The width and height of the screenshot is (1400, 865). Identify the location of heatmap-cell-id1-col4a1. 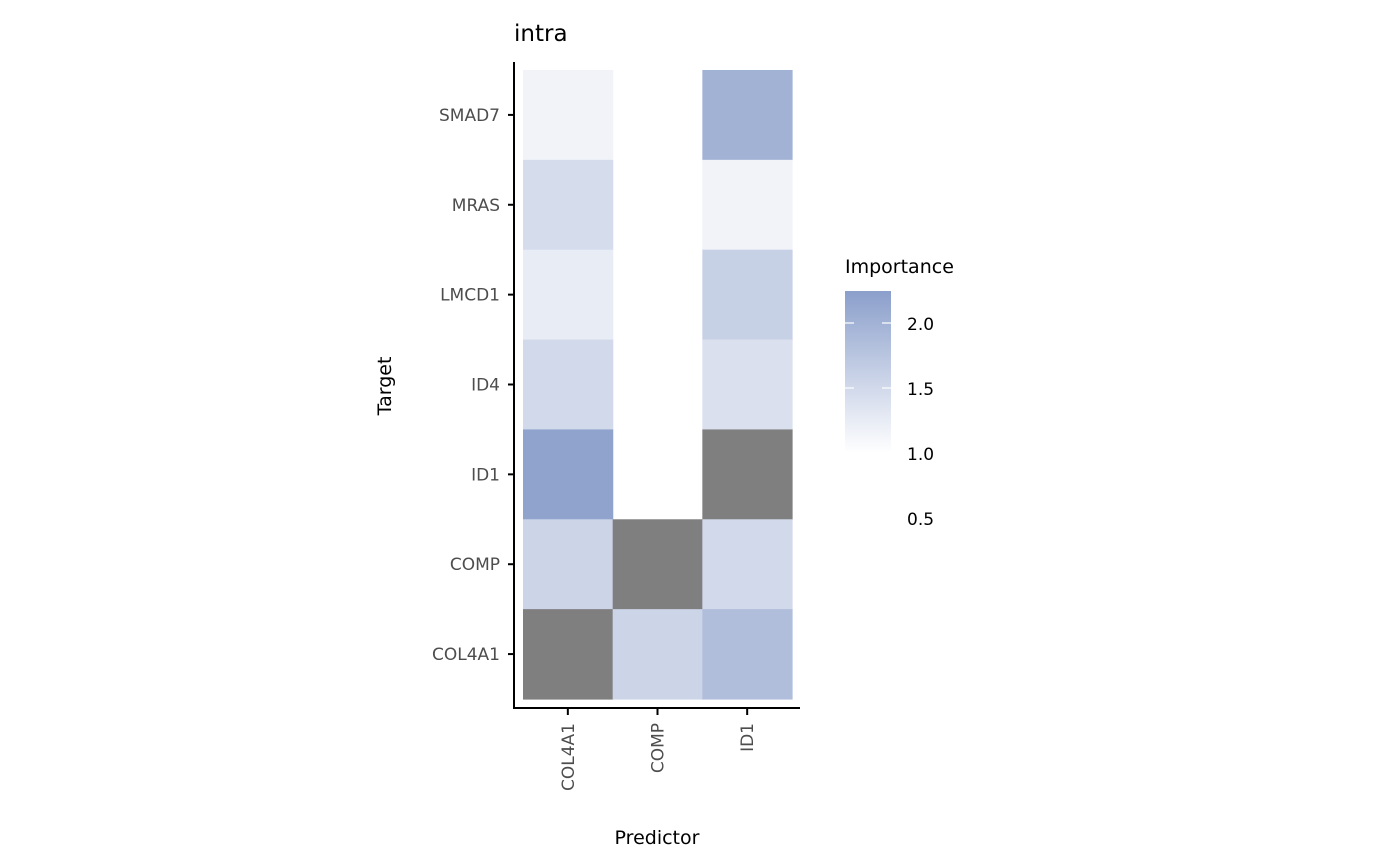
(568, 474).